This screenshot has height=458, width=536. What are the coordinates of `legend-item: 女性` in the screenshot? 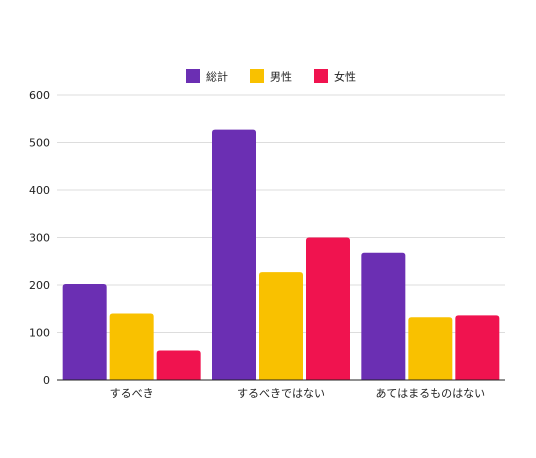 It's located at (335, 76).